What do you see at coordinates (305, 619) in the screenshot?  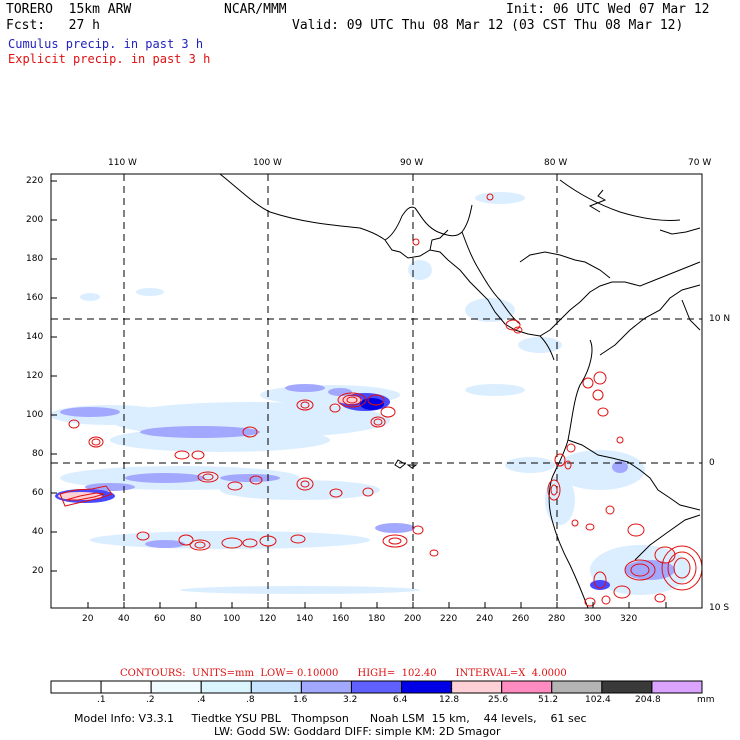 I see `x-tick-label: 140` at bounding box center [305, 619].